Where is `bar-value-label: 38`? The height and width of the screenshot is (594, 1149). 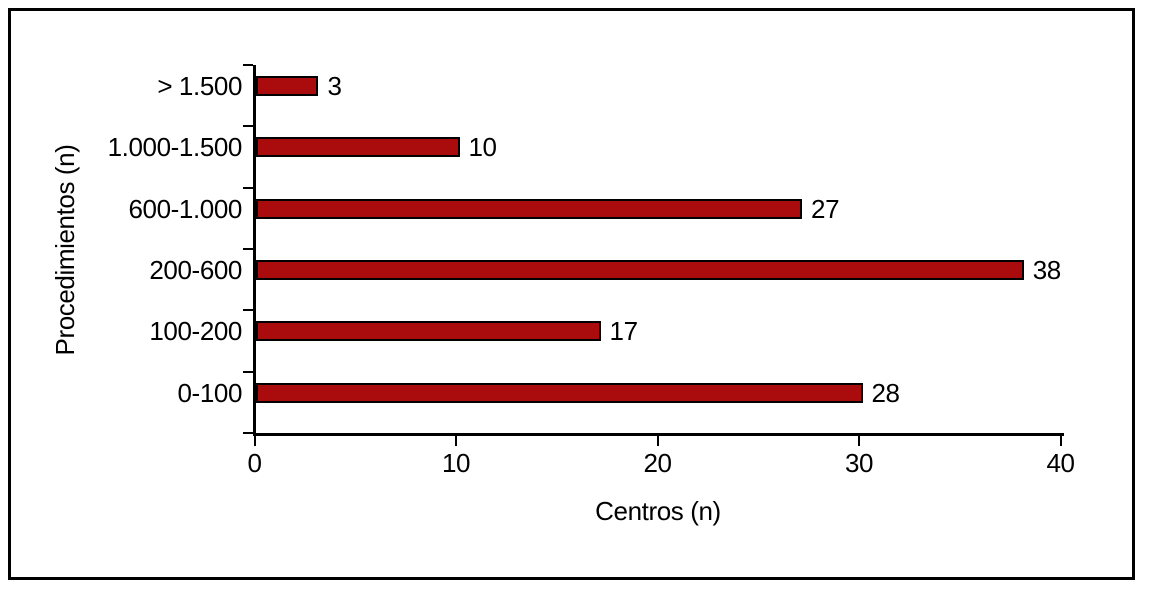
bar-value-label: 38 is located at coordinates (1047, 269).